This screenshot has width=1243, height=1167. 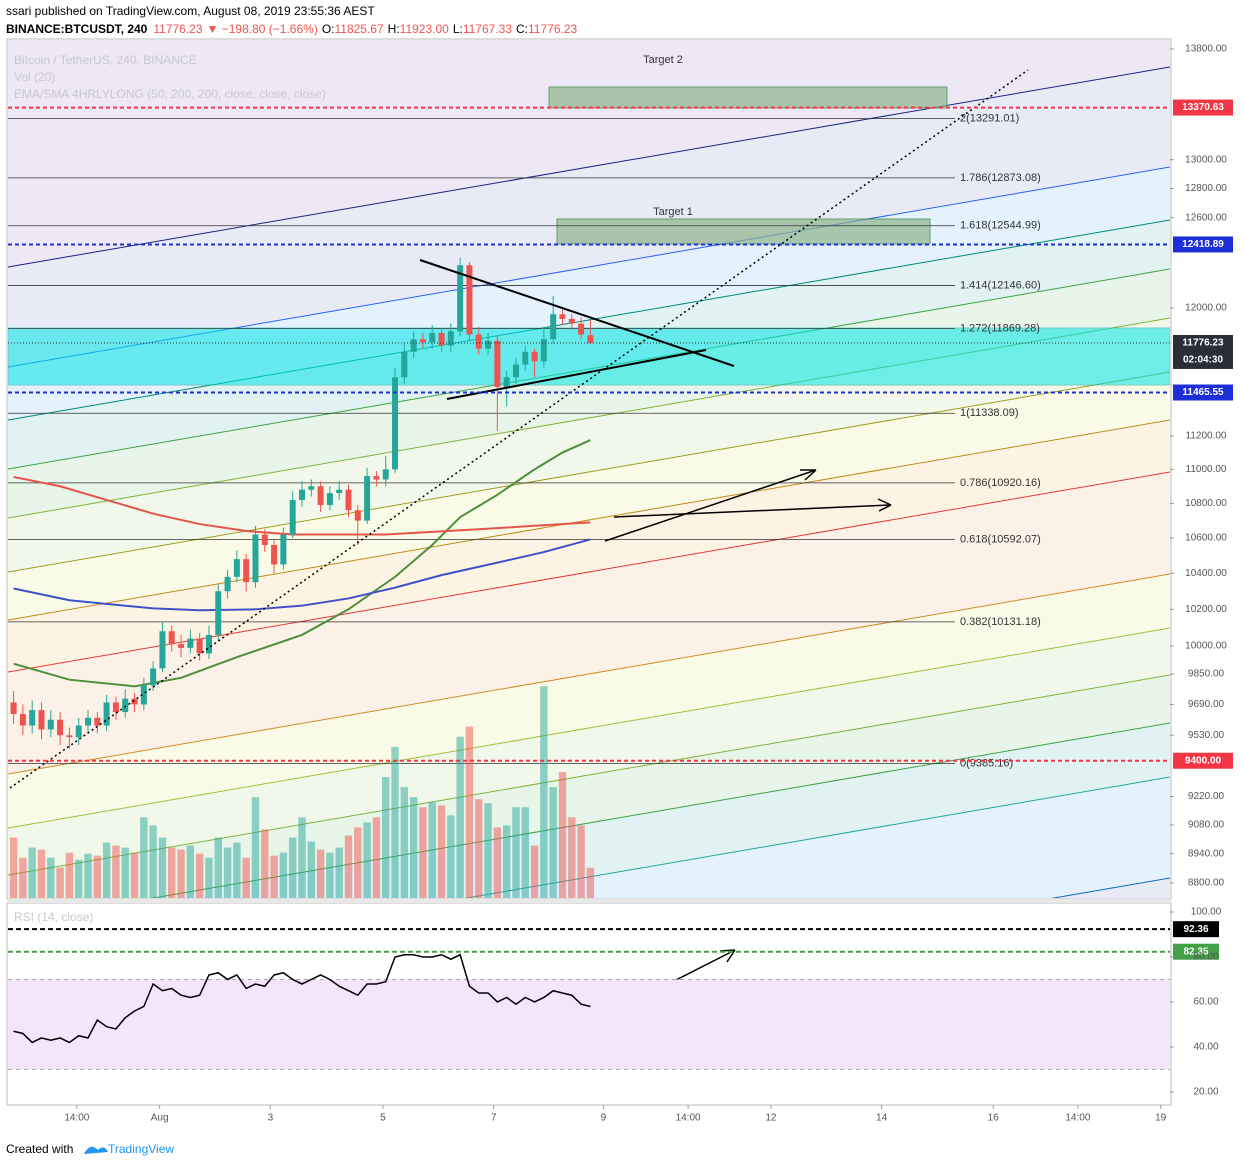 What do you see at coordinates (1000, 285) in the screenshot?
I see `fib-label: 1.414(12146.60)` at bounding box center [1000, 285].